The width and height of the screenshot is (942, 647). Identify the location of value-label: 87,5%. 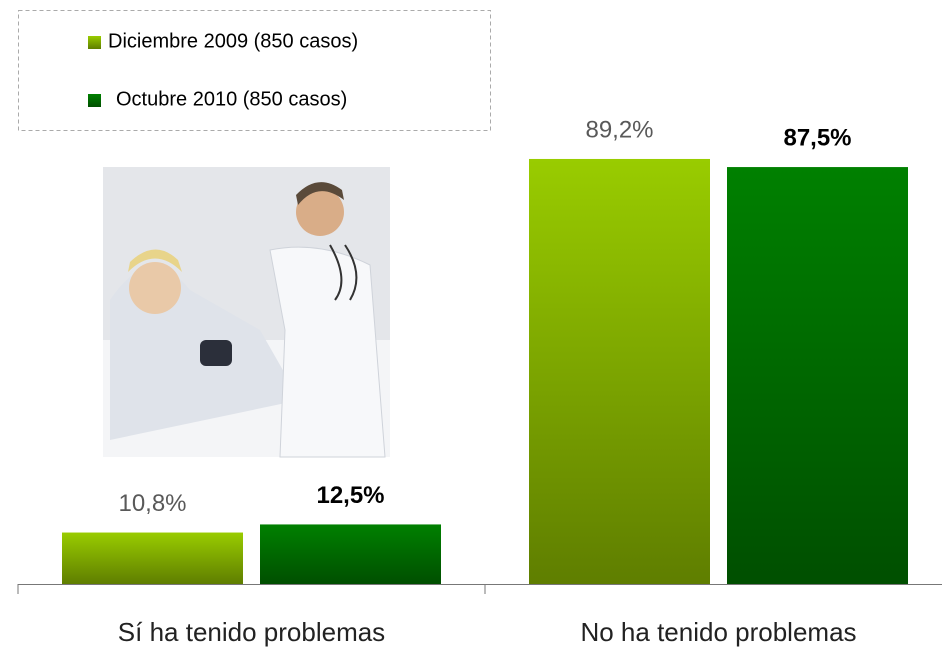
(817, 137).